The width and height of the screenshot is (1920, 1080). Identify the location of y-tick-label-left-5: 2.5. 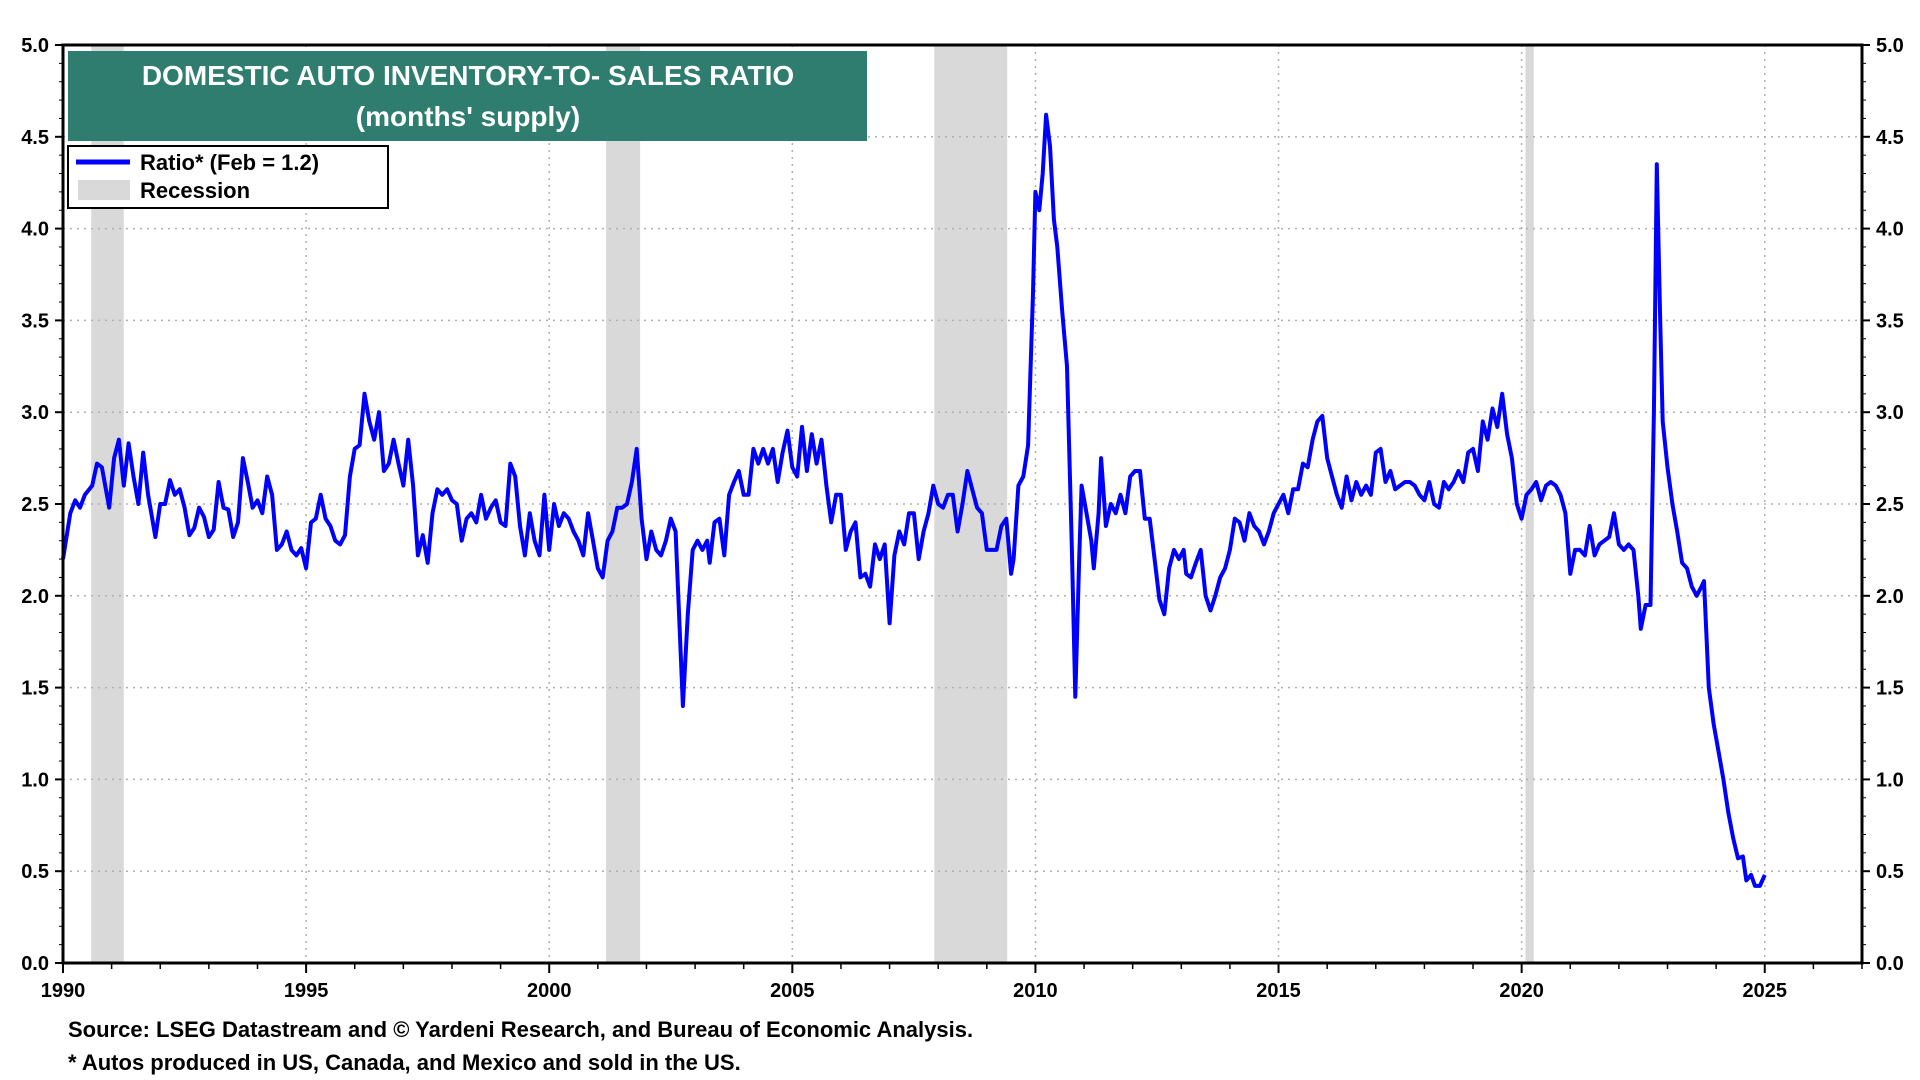
(35, 505).